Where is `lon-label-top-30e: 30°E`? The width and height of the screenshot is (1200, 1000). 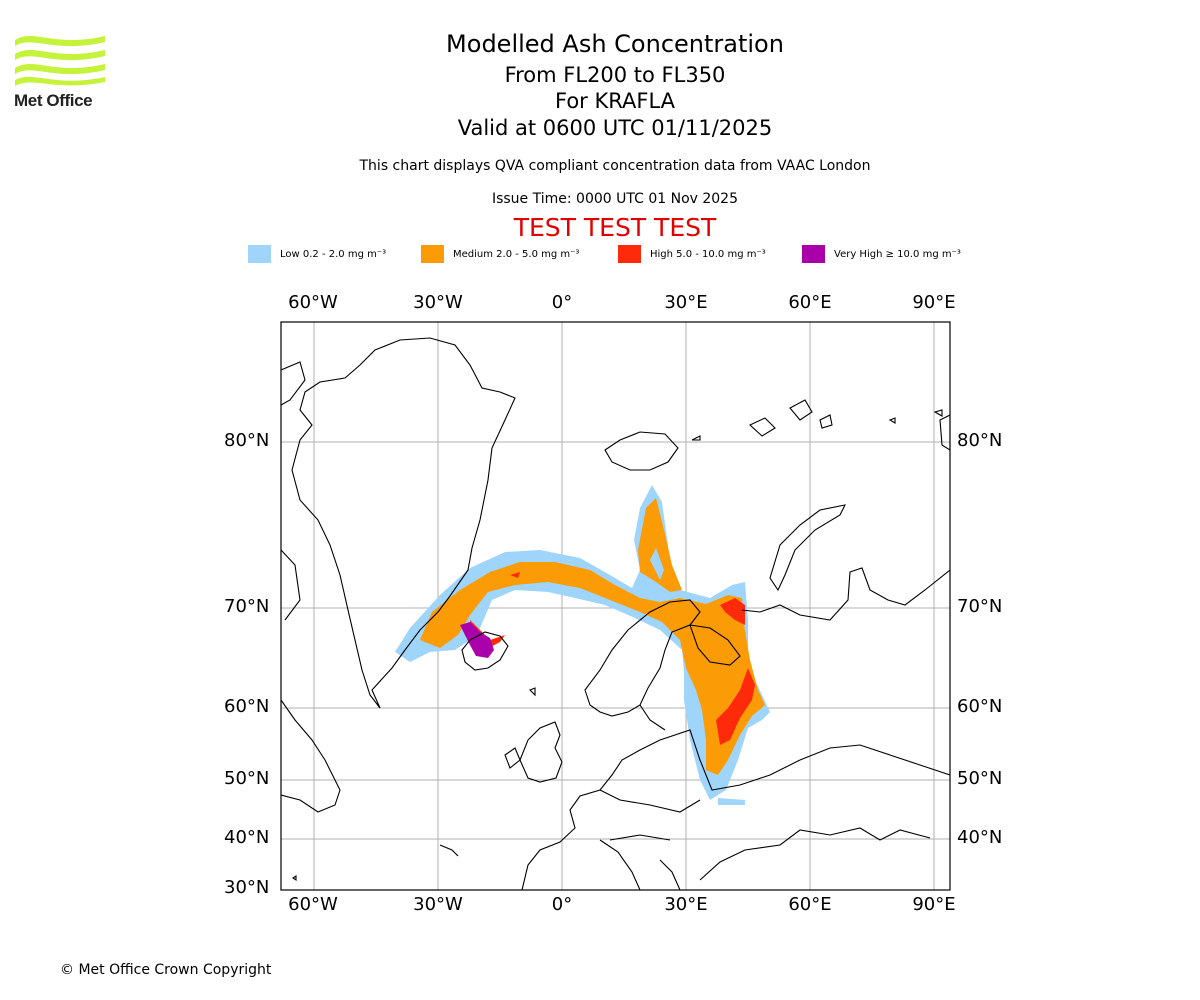 lon-label-top-30e: 30°E is located at coordinates (686, 302).